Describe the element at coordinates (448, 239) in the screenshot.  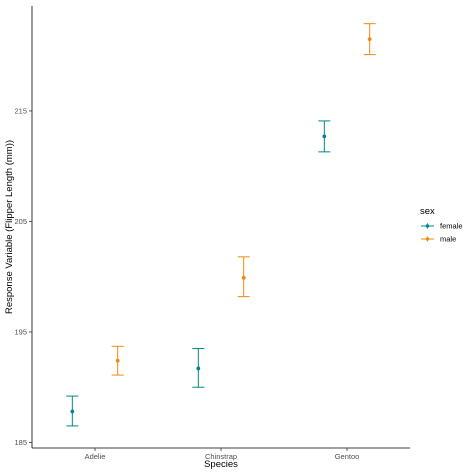
I see `legend-label: male` at that location.